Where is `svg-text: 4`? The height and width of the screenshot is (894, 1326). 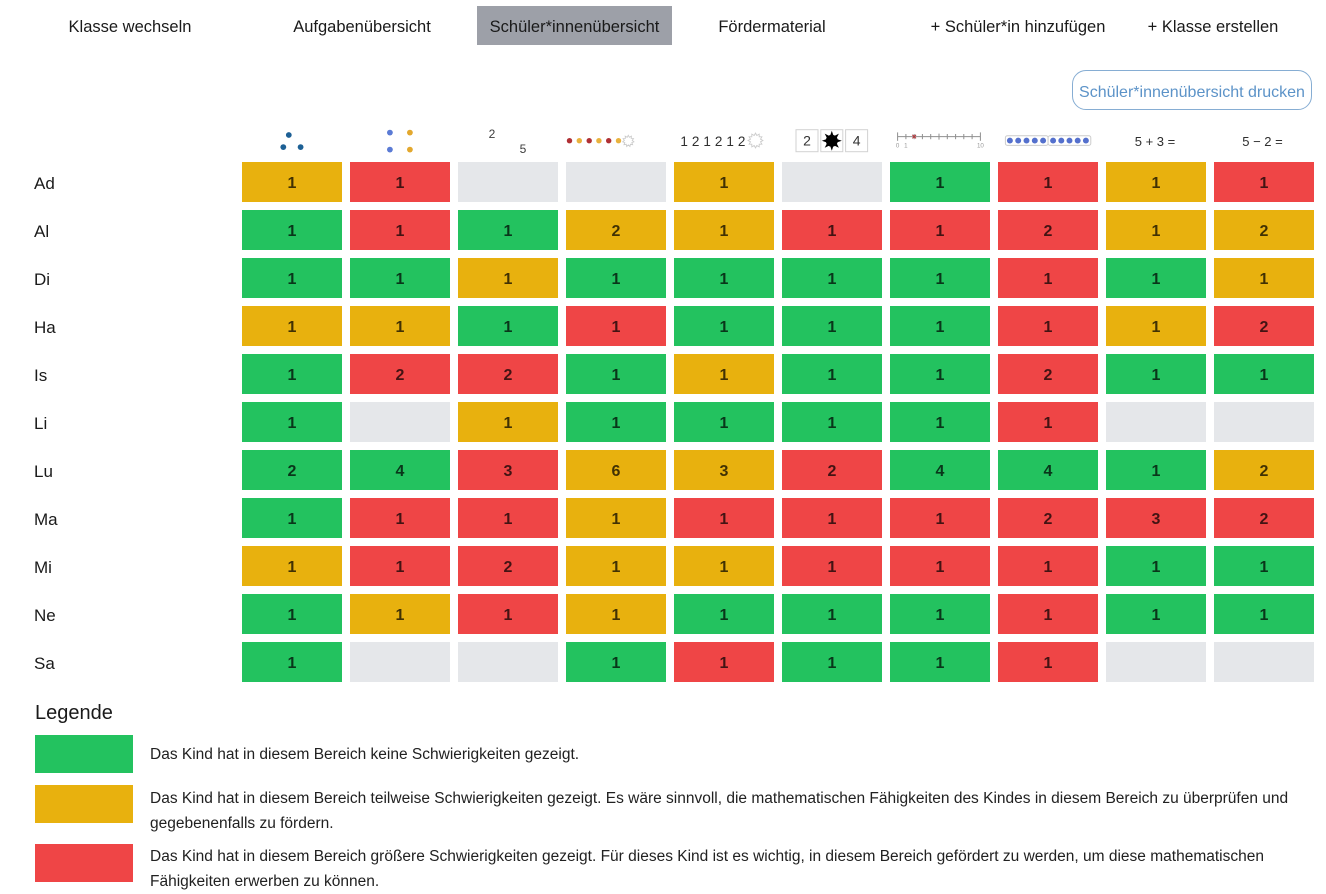
svg-text: 4 is located at coordinates (857, 141).